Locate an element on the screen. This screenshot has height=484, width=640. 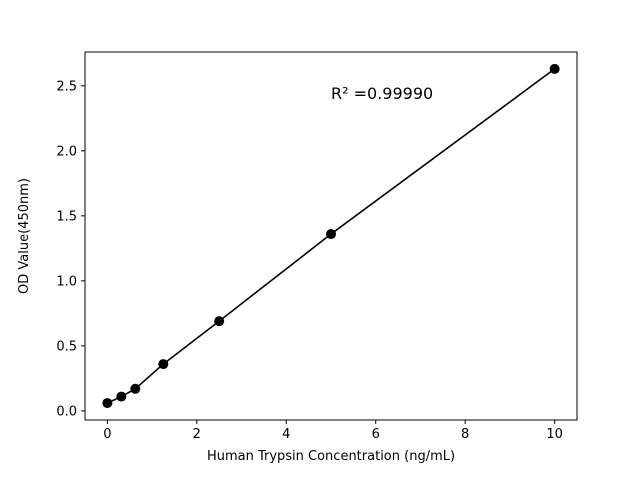
r-squared-annotation: R² =0.99990 is located at coordinates (382, 93).